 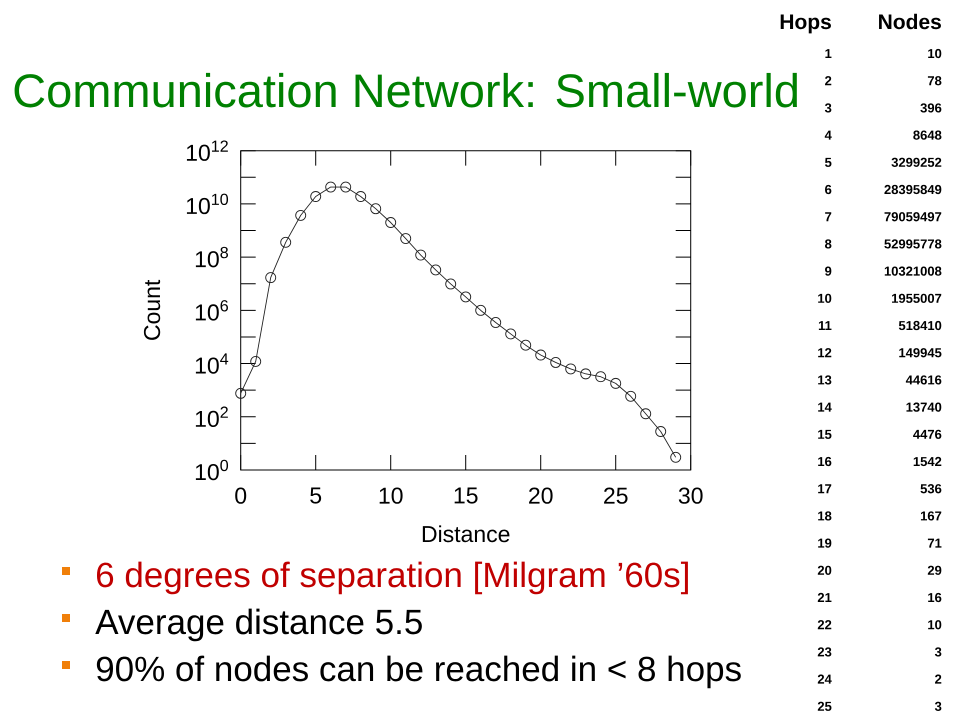 What do you see at coordinates (920, 353) in the screenshot?
I see `data-label: 149945` at bounding box center [920, 353].